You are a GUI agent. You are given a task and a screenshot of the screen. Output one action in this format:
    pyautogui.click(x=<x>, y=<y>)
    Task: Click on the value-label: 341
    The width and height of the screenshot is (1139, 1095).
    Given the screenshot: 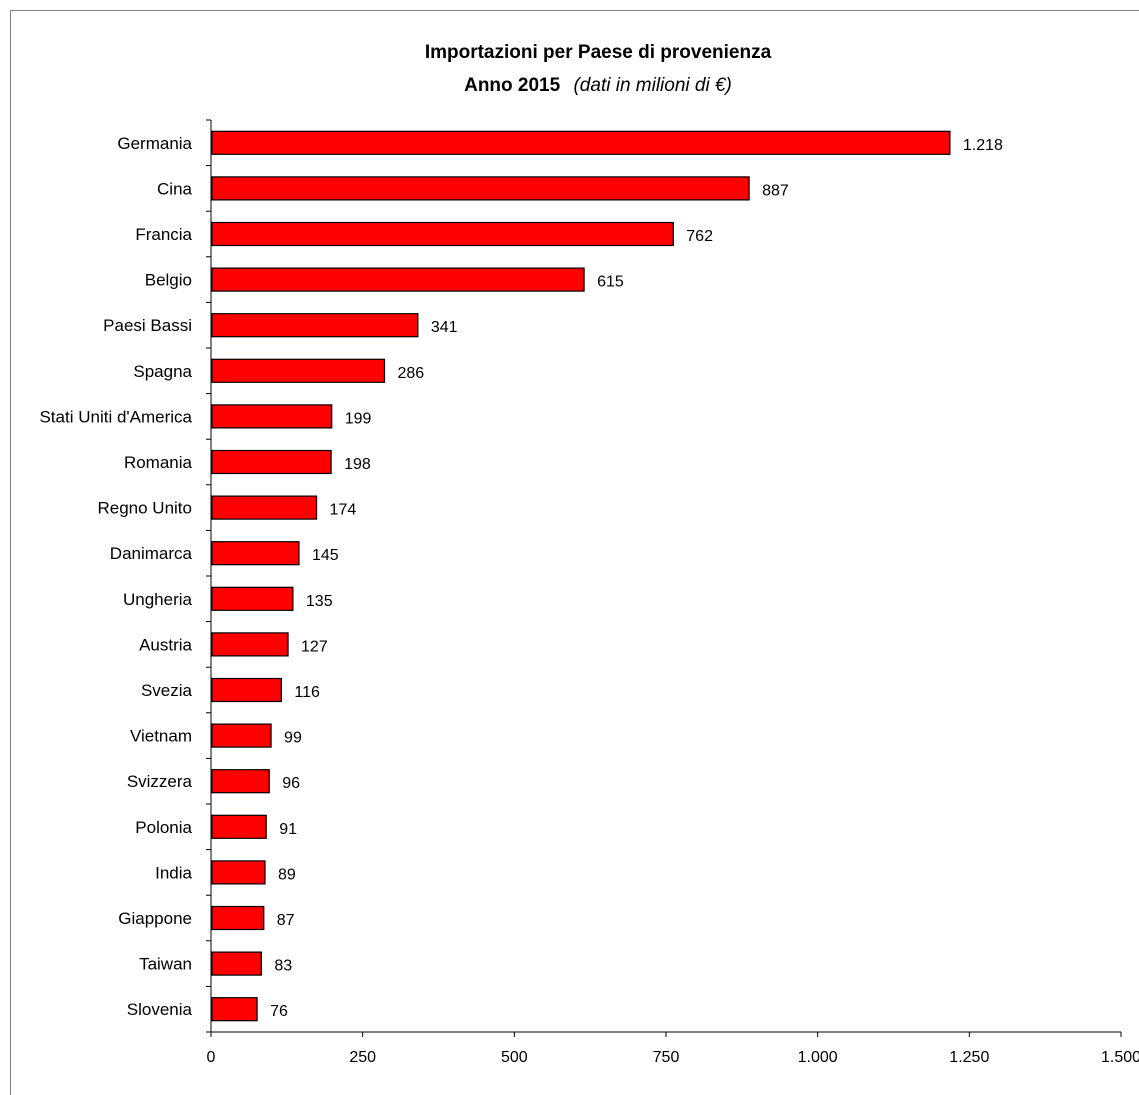 What is the action you would take?
    pyautogui.click(x=444, y=327)
    